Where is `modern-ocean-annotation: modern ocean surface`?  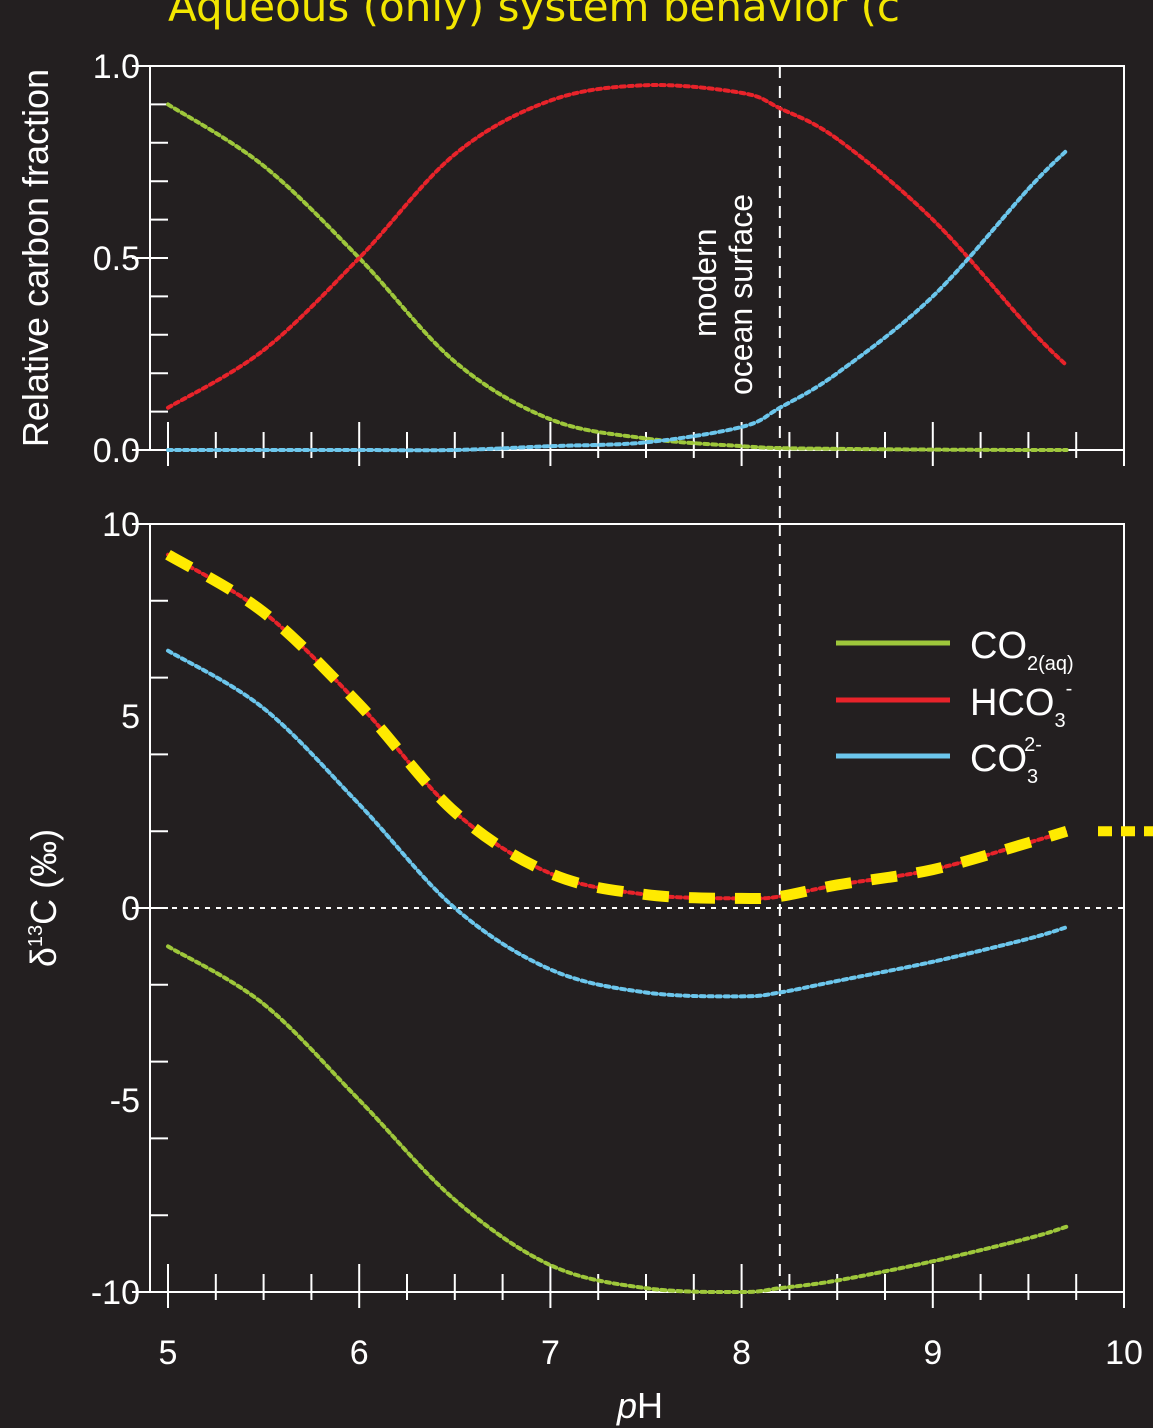 modern-ocean-annotation: modern ocean surface is located at coordinates (723, 294).